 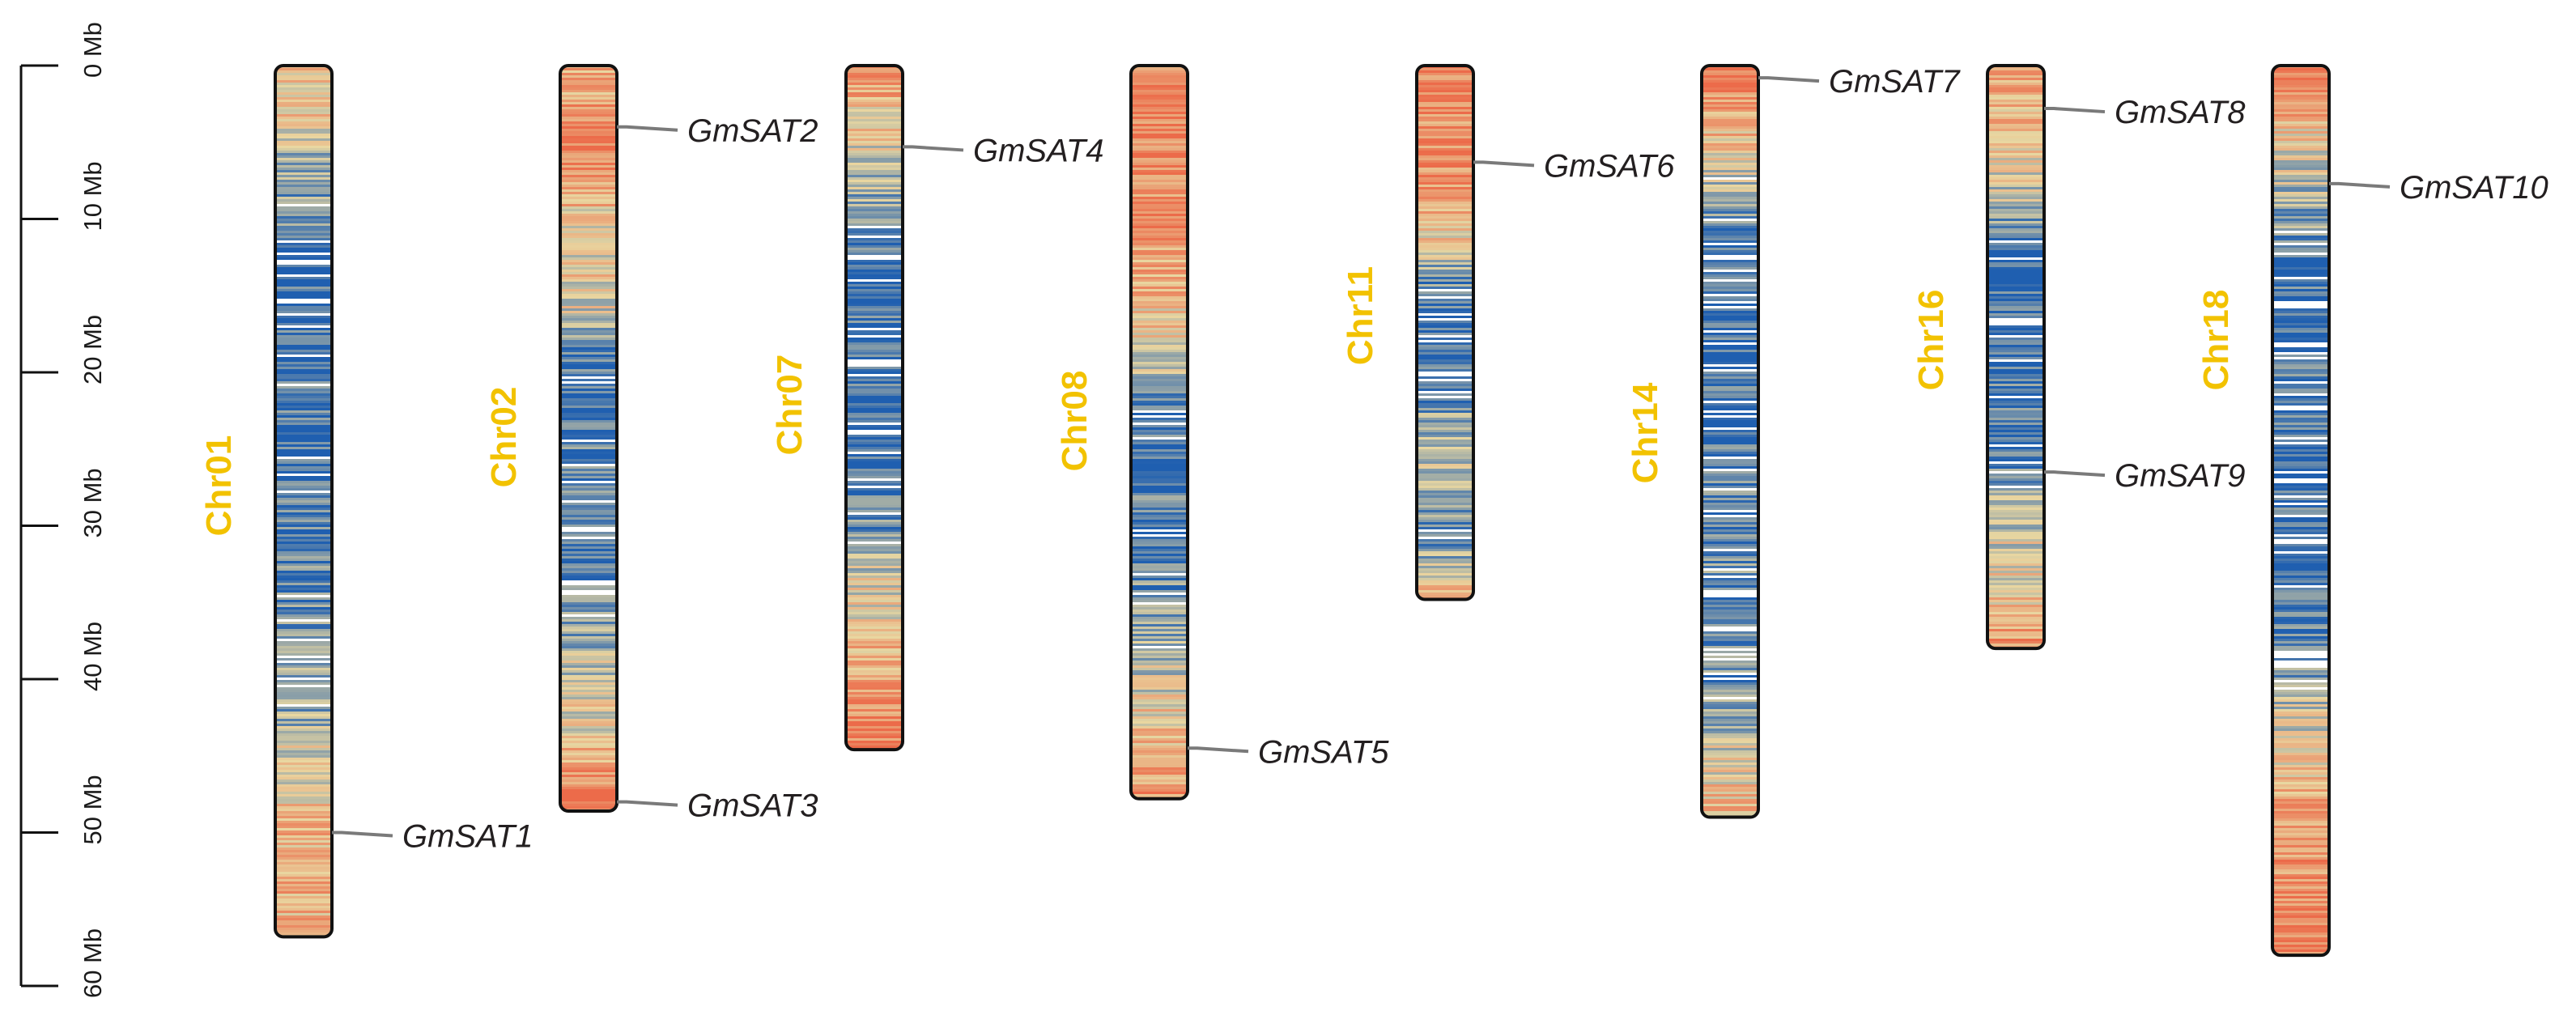 What do you see at coordinates (1075, 421) in the screenshot?
I see `chromosome-label: Chr08` at bounding box center [1075, 421].